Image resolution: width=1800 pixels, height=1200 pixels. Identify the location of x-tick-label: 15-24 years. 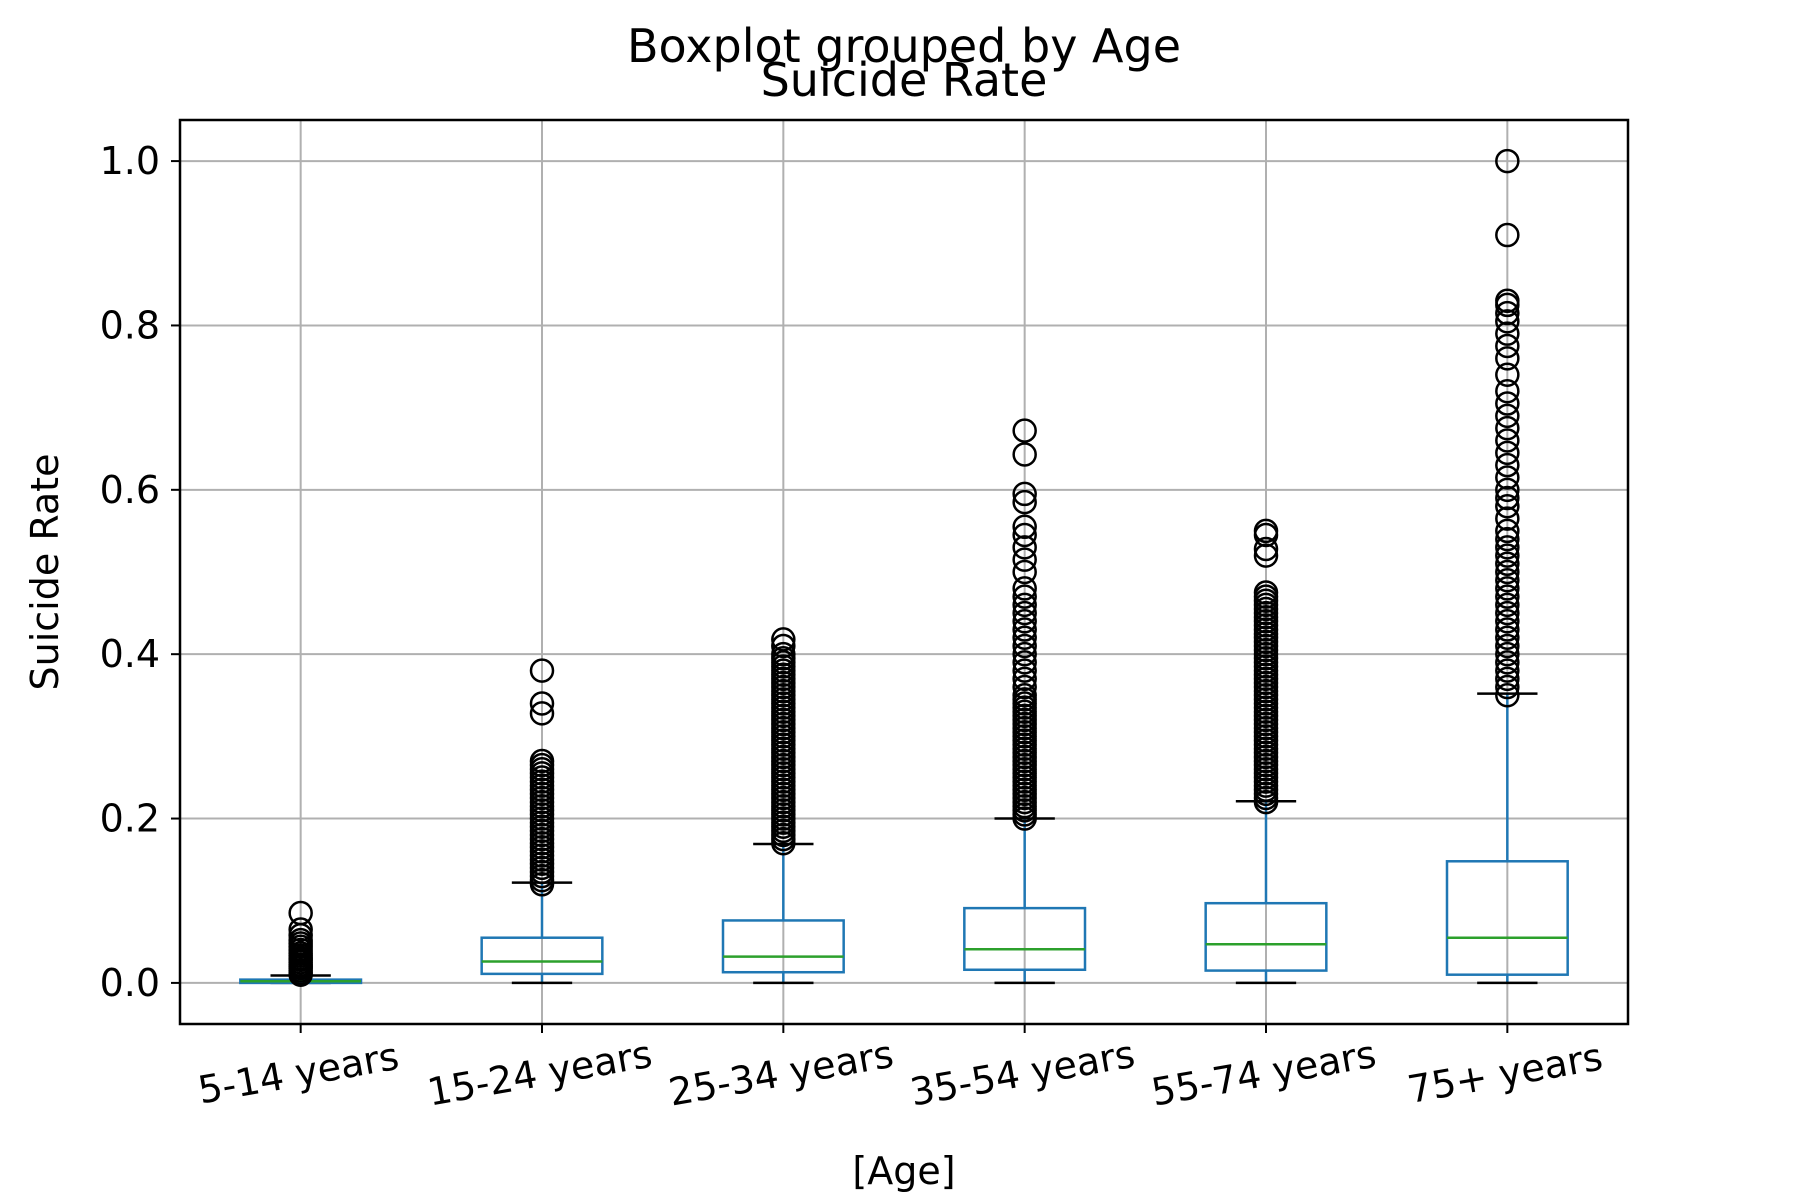
(539, 1073).